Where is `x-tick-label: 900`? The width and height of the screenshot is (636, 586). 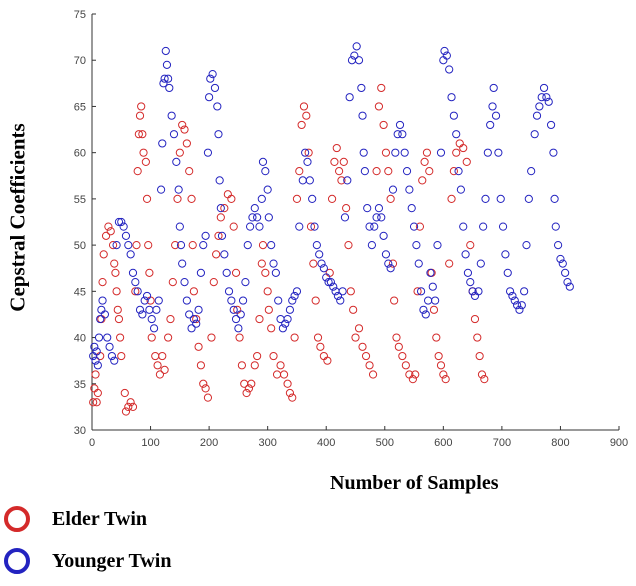 x-tick-label: 900 is located at coordinates (619, 443).